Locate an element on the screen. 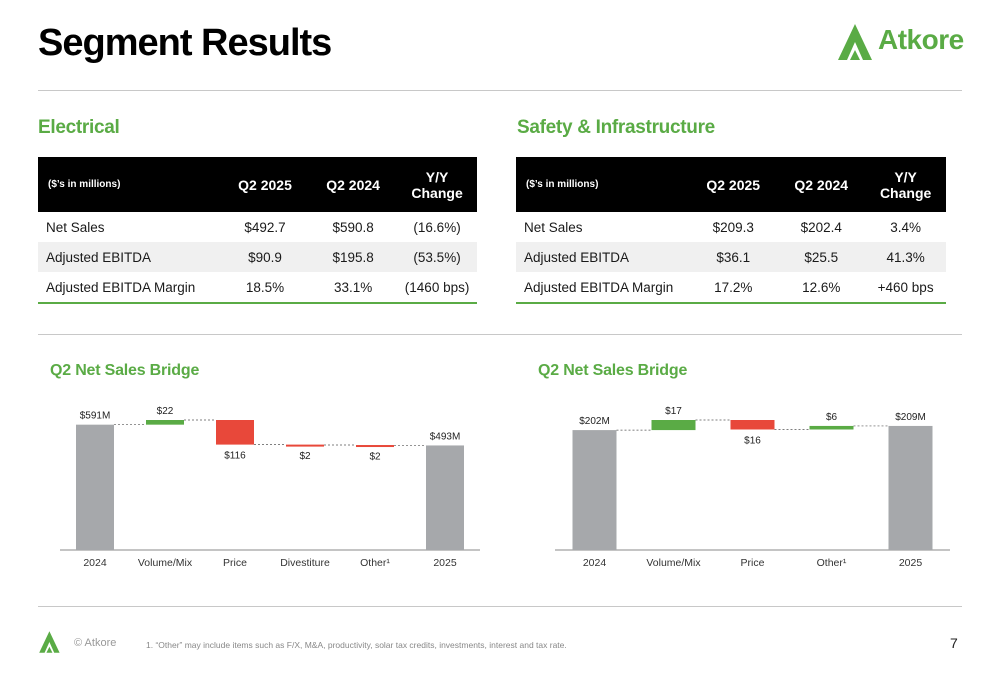  table-row: Net Sales $209.3 $202.4 3.4% is located at coordinates (731, 227).